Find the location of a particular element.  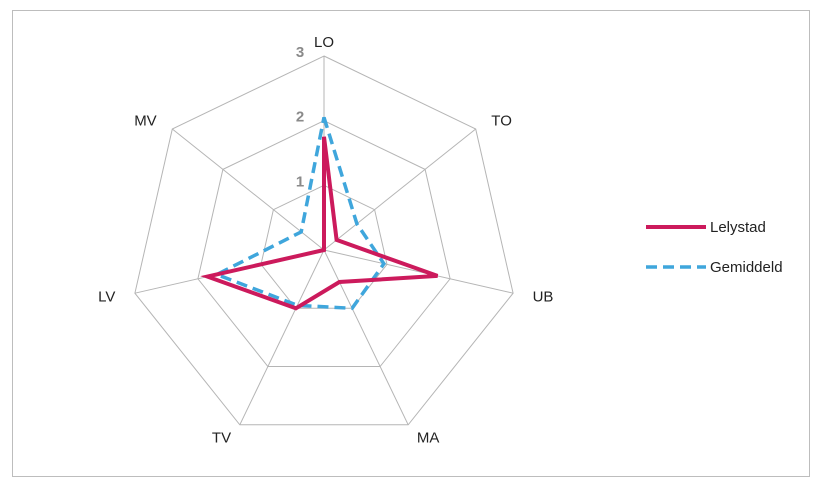

series-line-lelystad is located at coordinates (319, 223).